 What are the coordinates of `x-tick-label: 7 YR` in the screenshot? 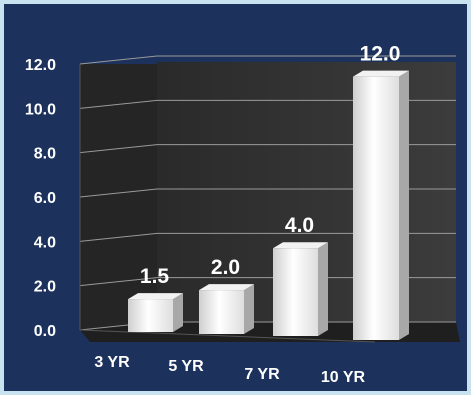 It's located at (262, 374).